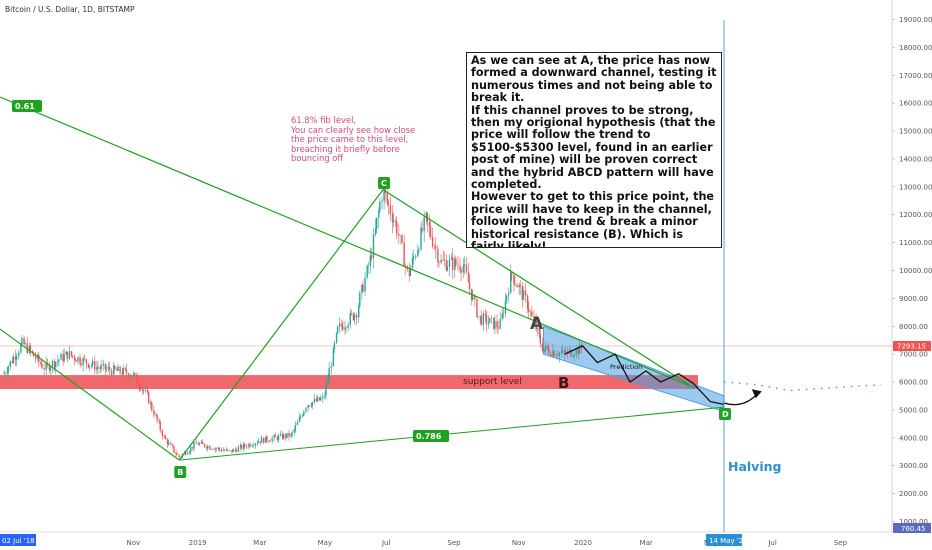 The image size is (932, 550). I want to click on point-b-low-badge-label: B, so click(180, 472).